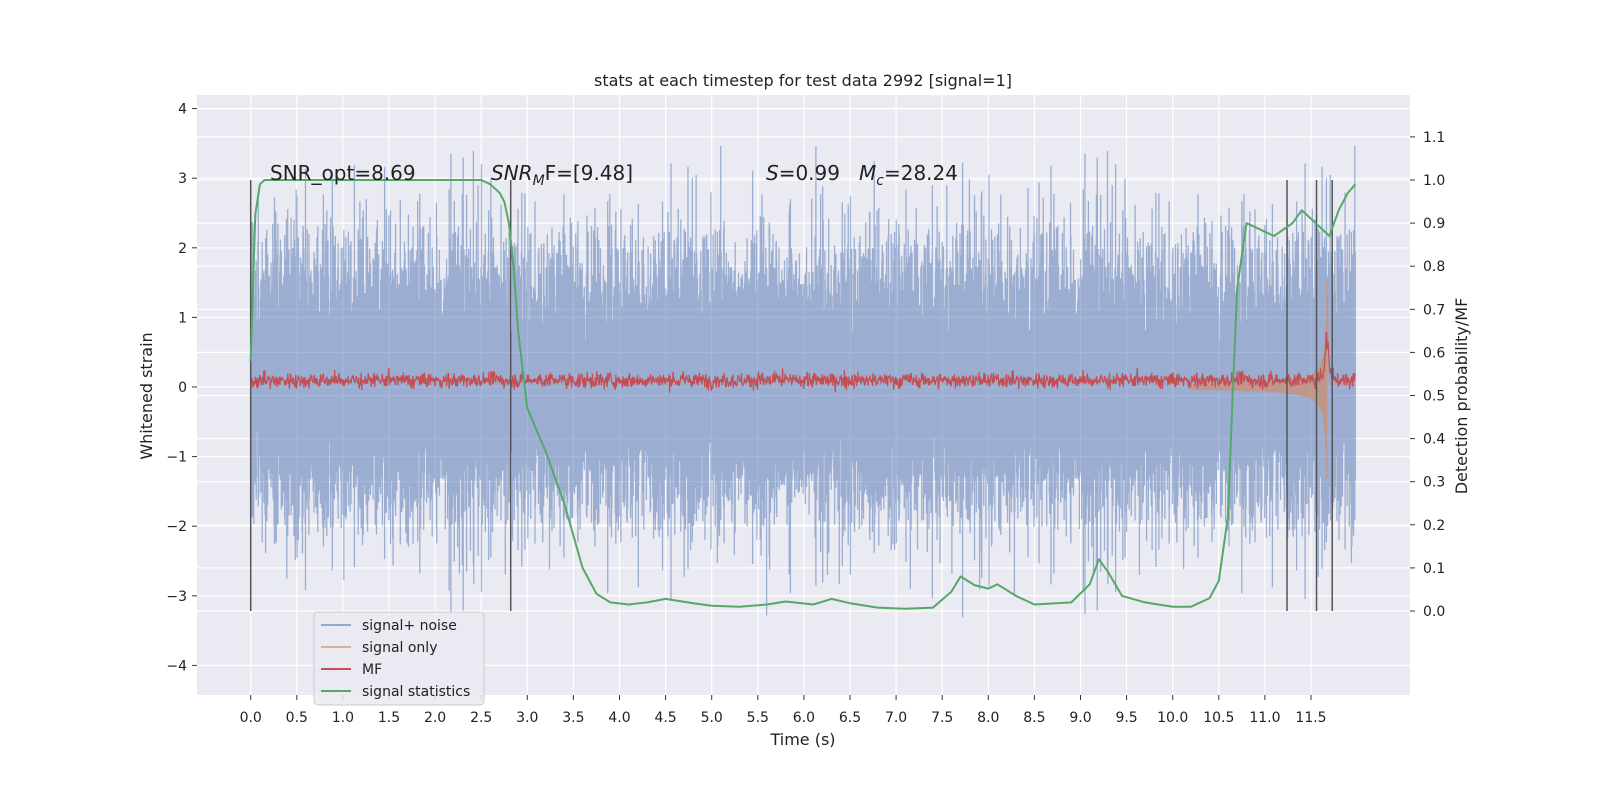 The width and height of the screenshot is (1600, 800). Describe the element at coordinates (176, 666) in the screenshot. I see `left-y-tick-label: −4` at that location.